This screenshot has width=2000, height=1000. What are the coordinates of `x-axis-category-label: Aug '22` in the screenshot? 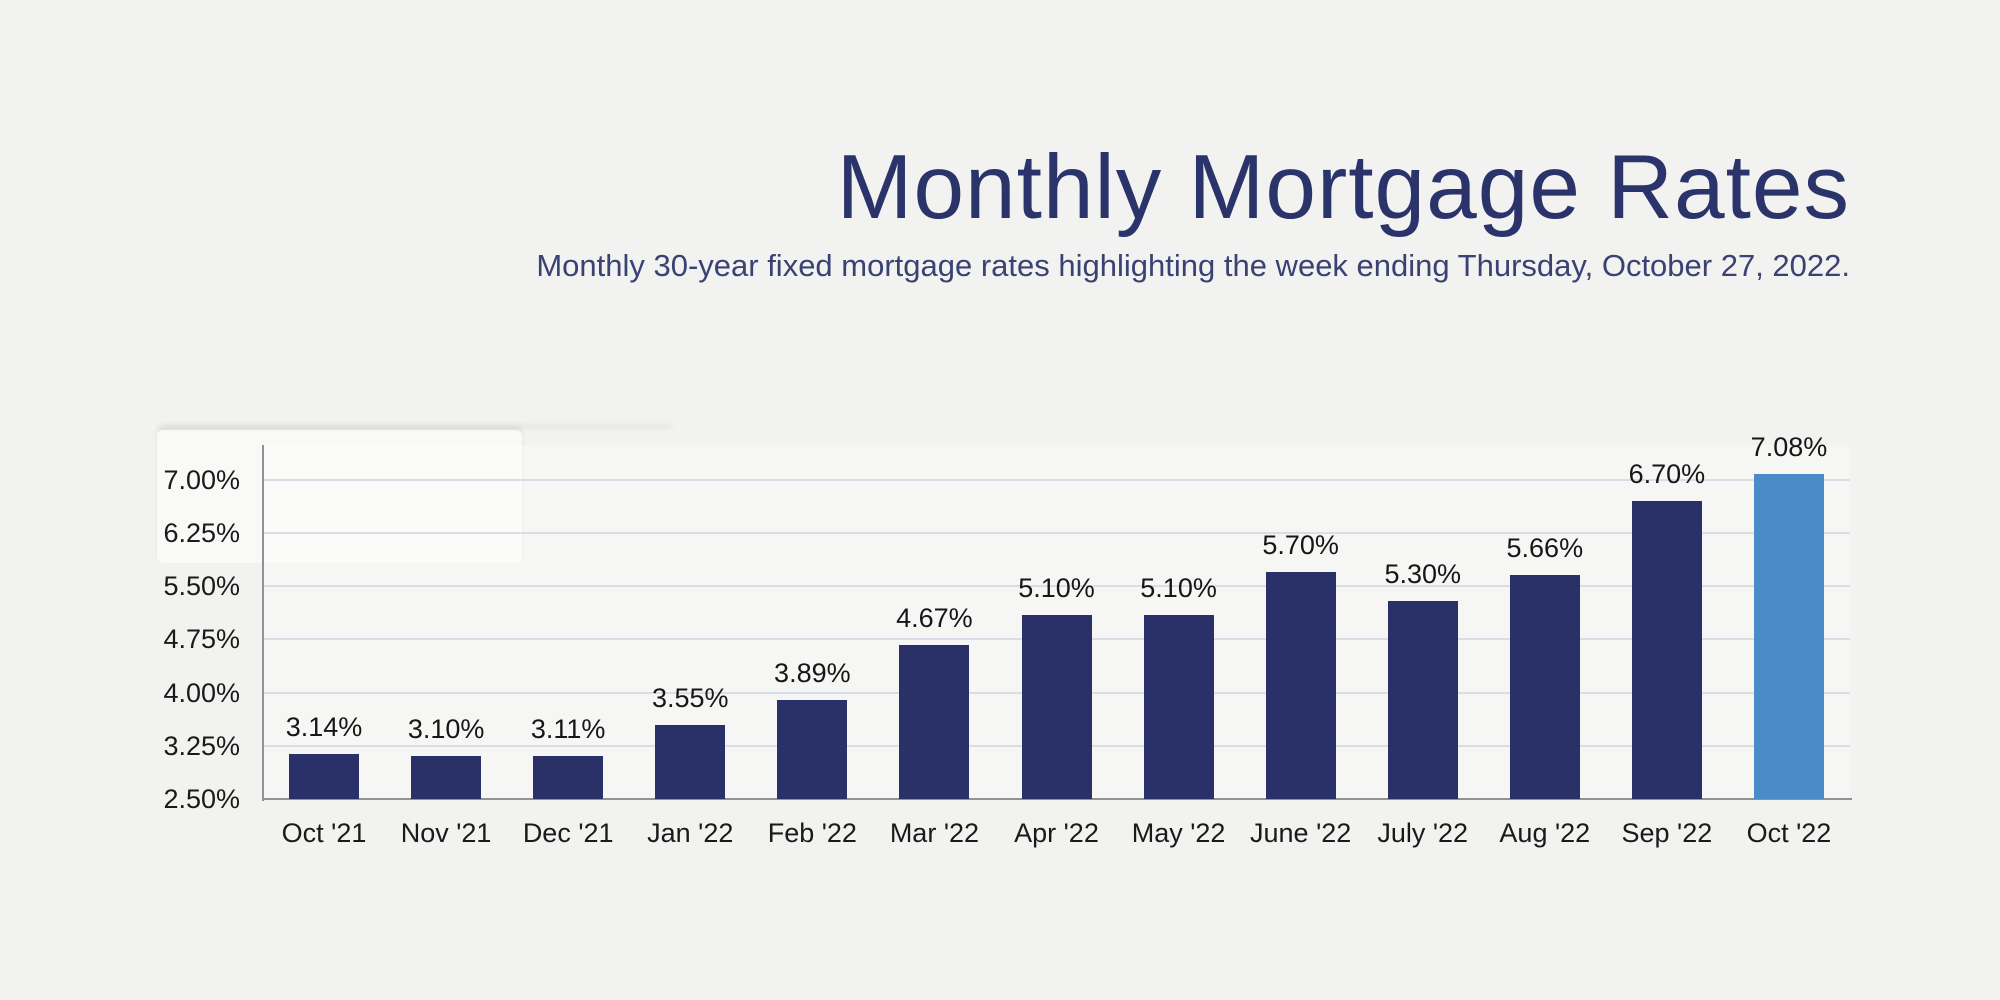 It's located at (1545, 833).